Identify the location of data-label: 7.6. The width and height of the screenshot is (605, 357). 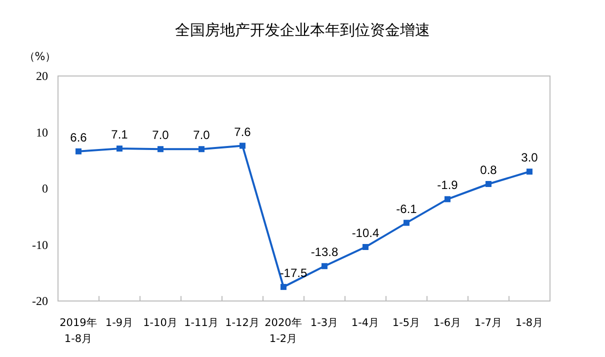
(243, 131).